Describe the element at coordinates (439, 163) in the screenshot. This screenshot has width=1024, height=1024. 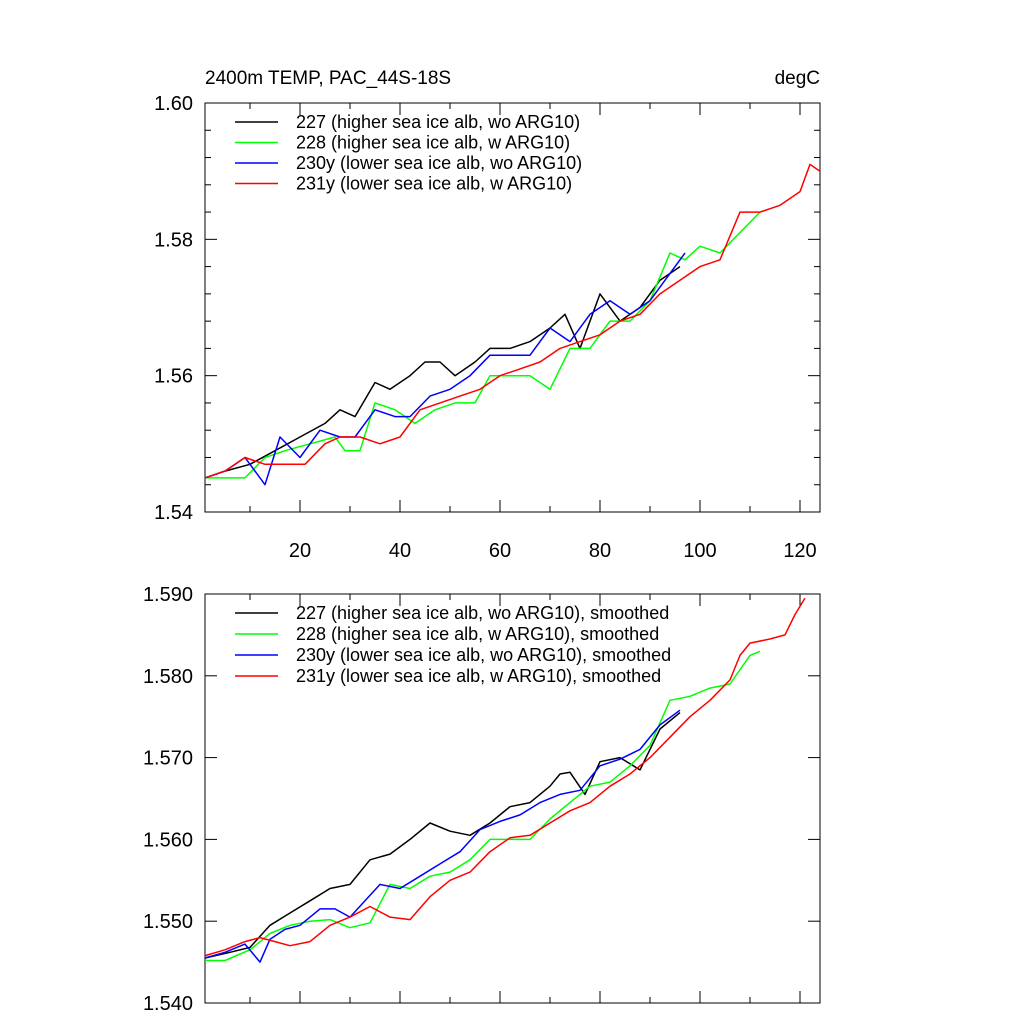
I see `legend-label-s230y: 230y (lower sea ice alb, wo ARG10)` at that location.